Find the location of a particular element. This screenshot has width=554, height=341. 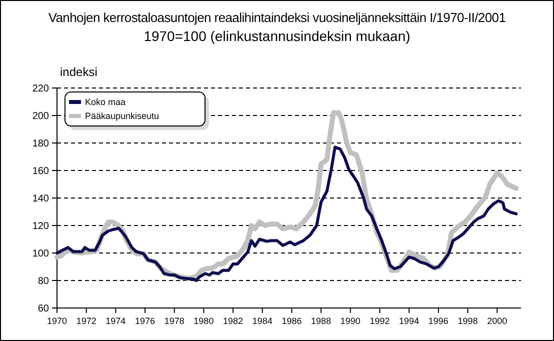

x-tick-label: 1996 is located at coordinates (438, 321).